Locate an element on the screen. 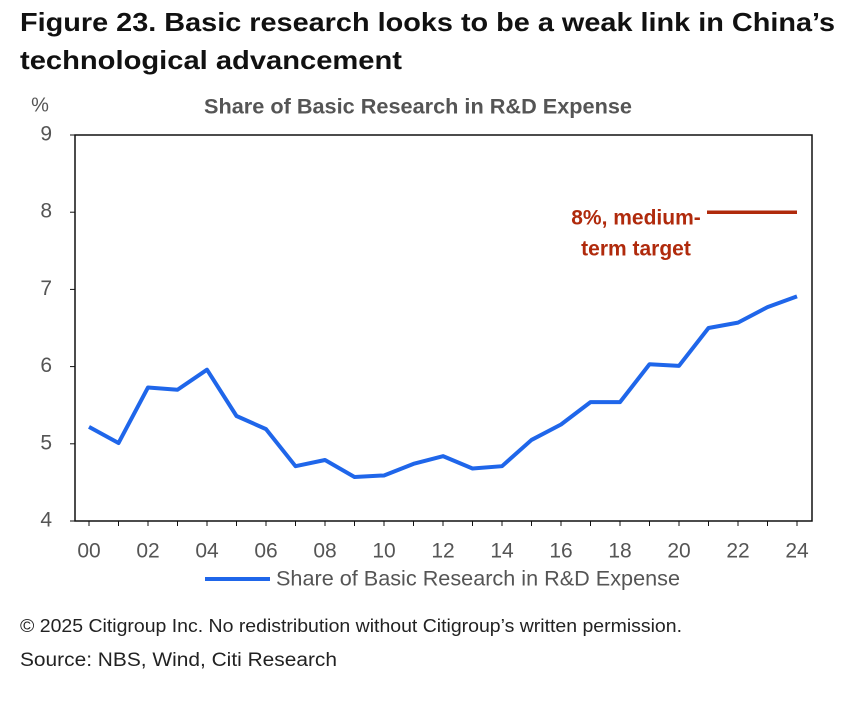 This screenshot has width=866, height=709. x-tick-label: 06 is located at coordinates (265, 551).